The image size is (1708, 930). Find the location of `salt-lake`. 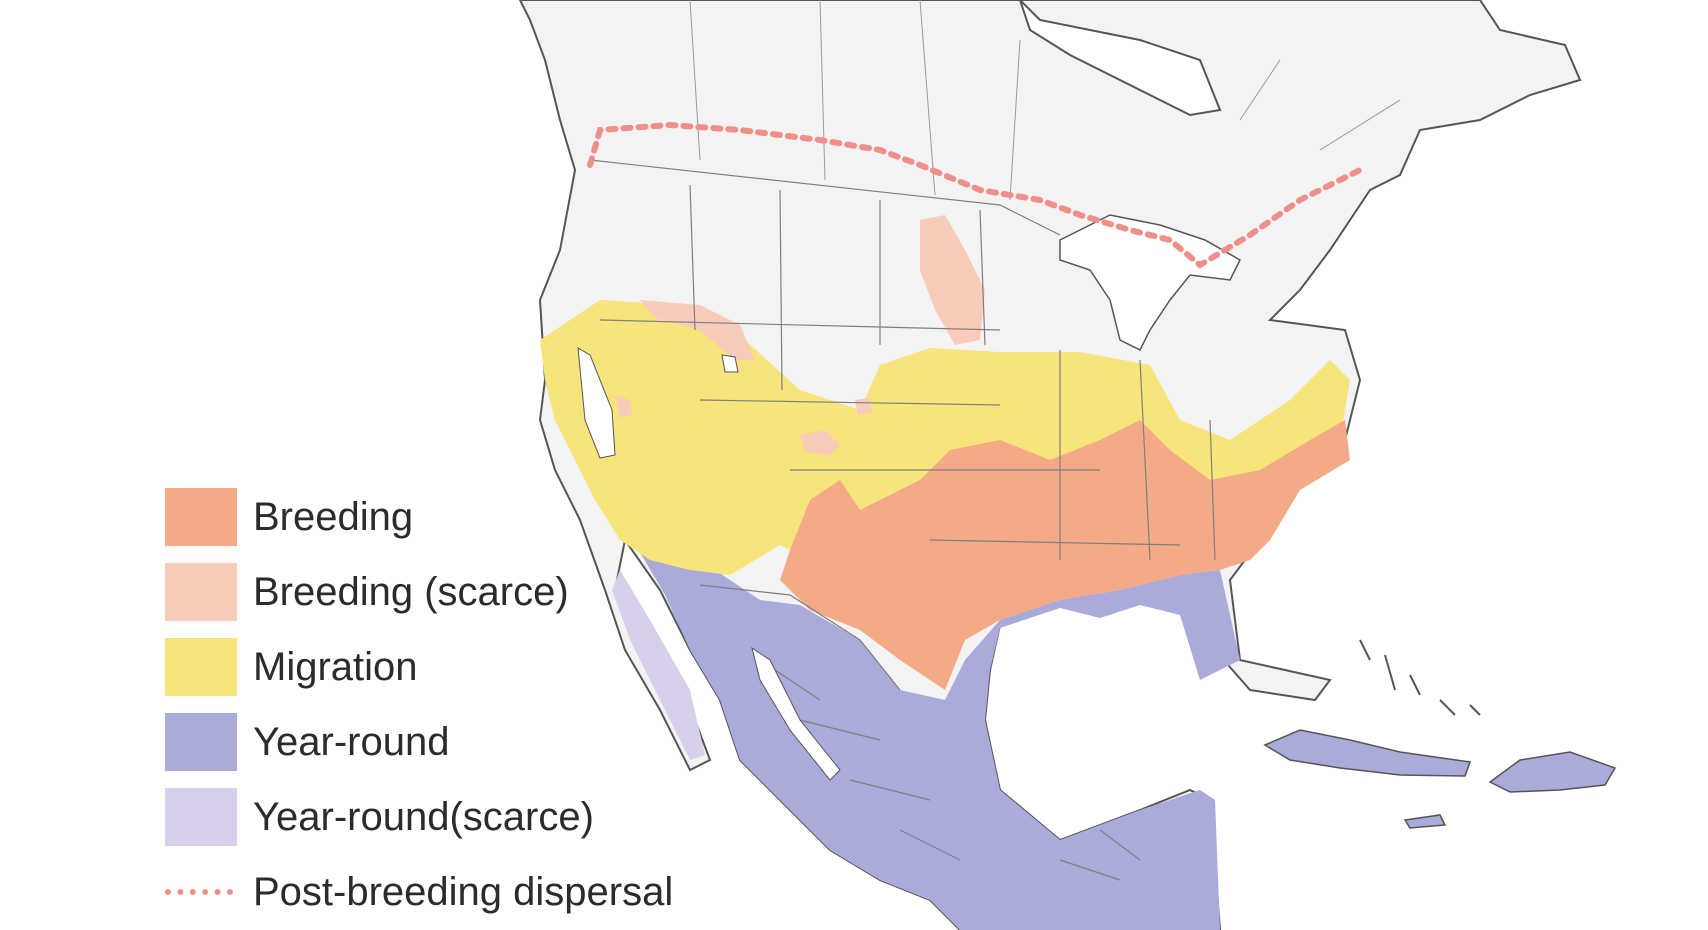

salt-lake is located at coordinates (730, 363).